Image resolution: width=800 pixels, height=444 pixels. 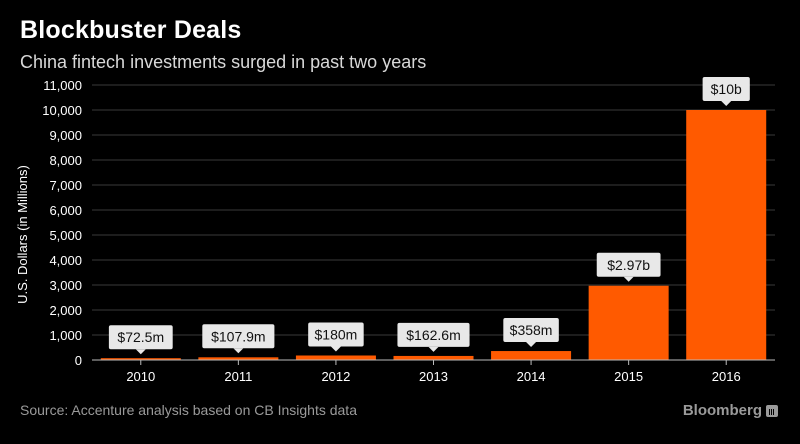 What do you see at coordinates (65, 260) in the screenshot?
I see `y-tick-label: 4,000` at bounding box center [65, 260].